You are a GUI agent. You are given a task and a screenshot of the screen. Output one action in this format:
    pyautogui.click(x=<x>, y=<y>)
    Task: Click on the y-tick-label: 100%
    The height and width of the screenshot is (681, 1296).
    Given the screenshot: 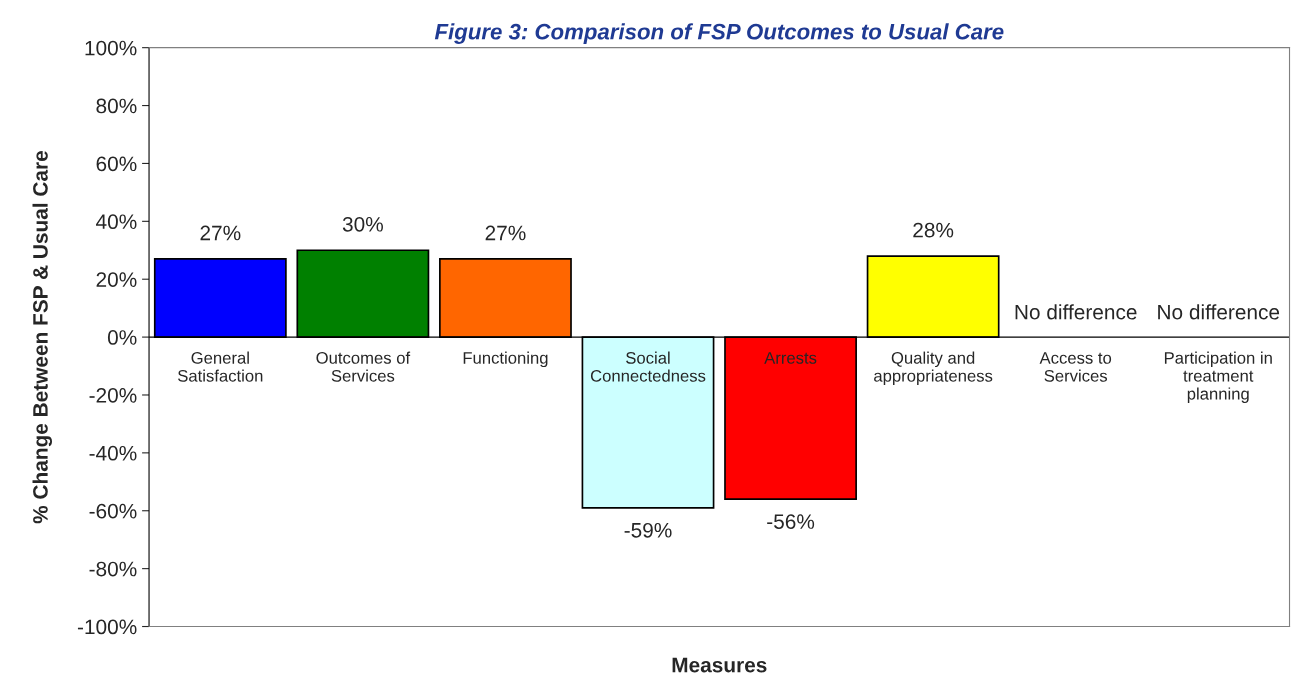 What is the action you would take?
    pyautogui.click(x=111, y=48)
    